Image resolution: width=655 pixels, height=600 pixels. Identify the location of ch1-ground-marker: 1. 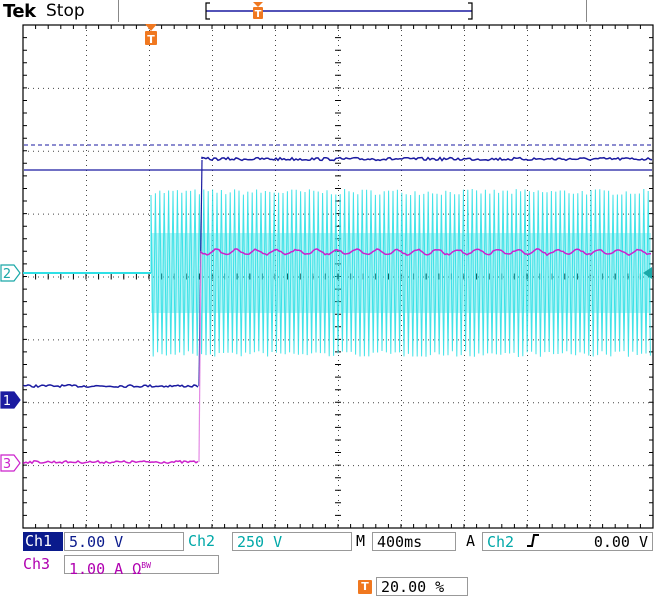
(10, 400).